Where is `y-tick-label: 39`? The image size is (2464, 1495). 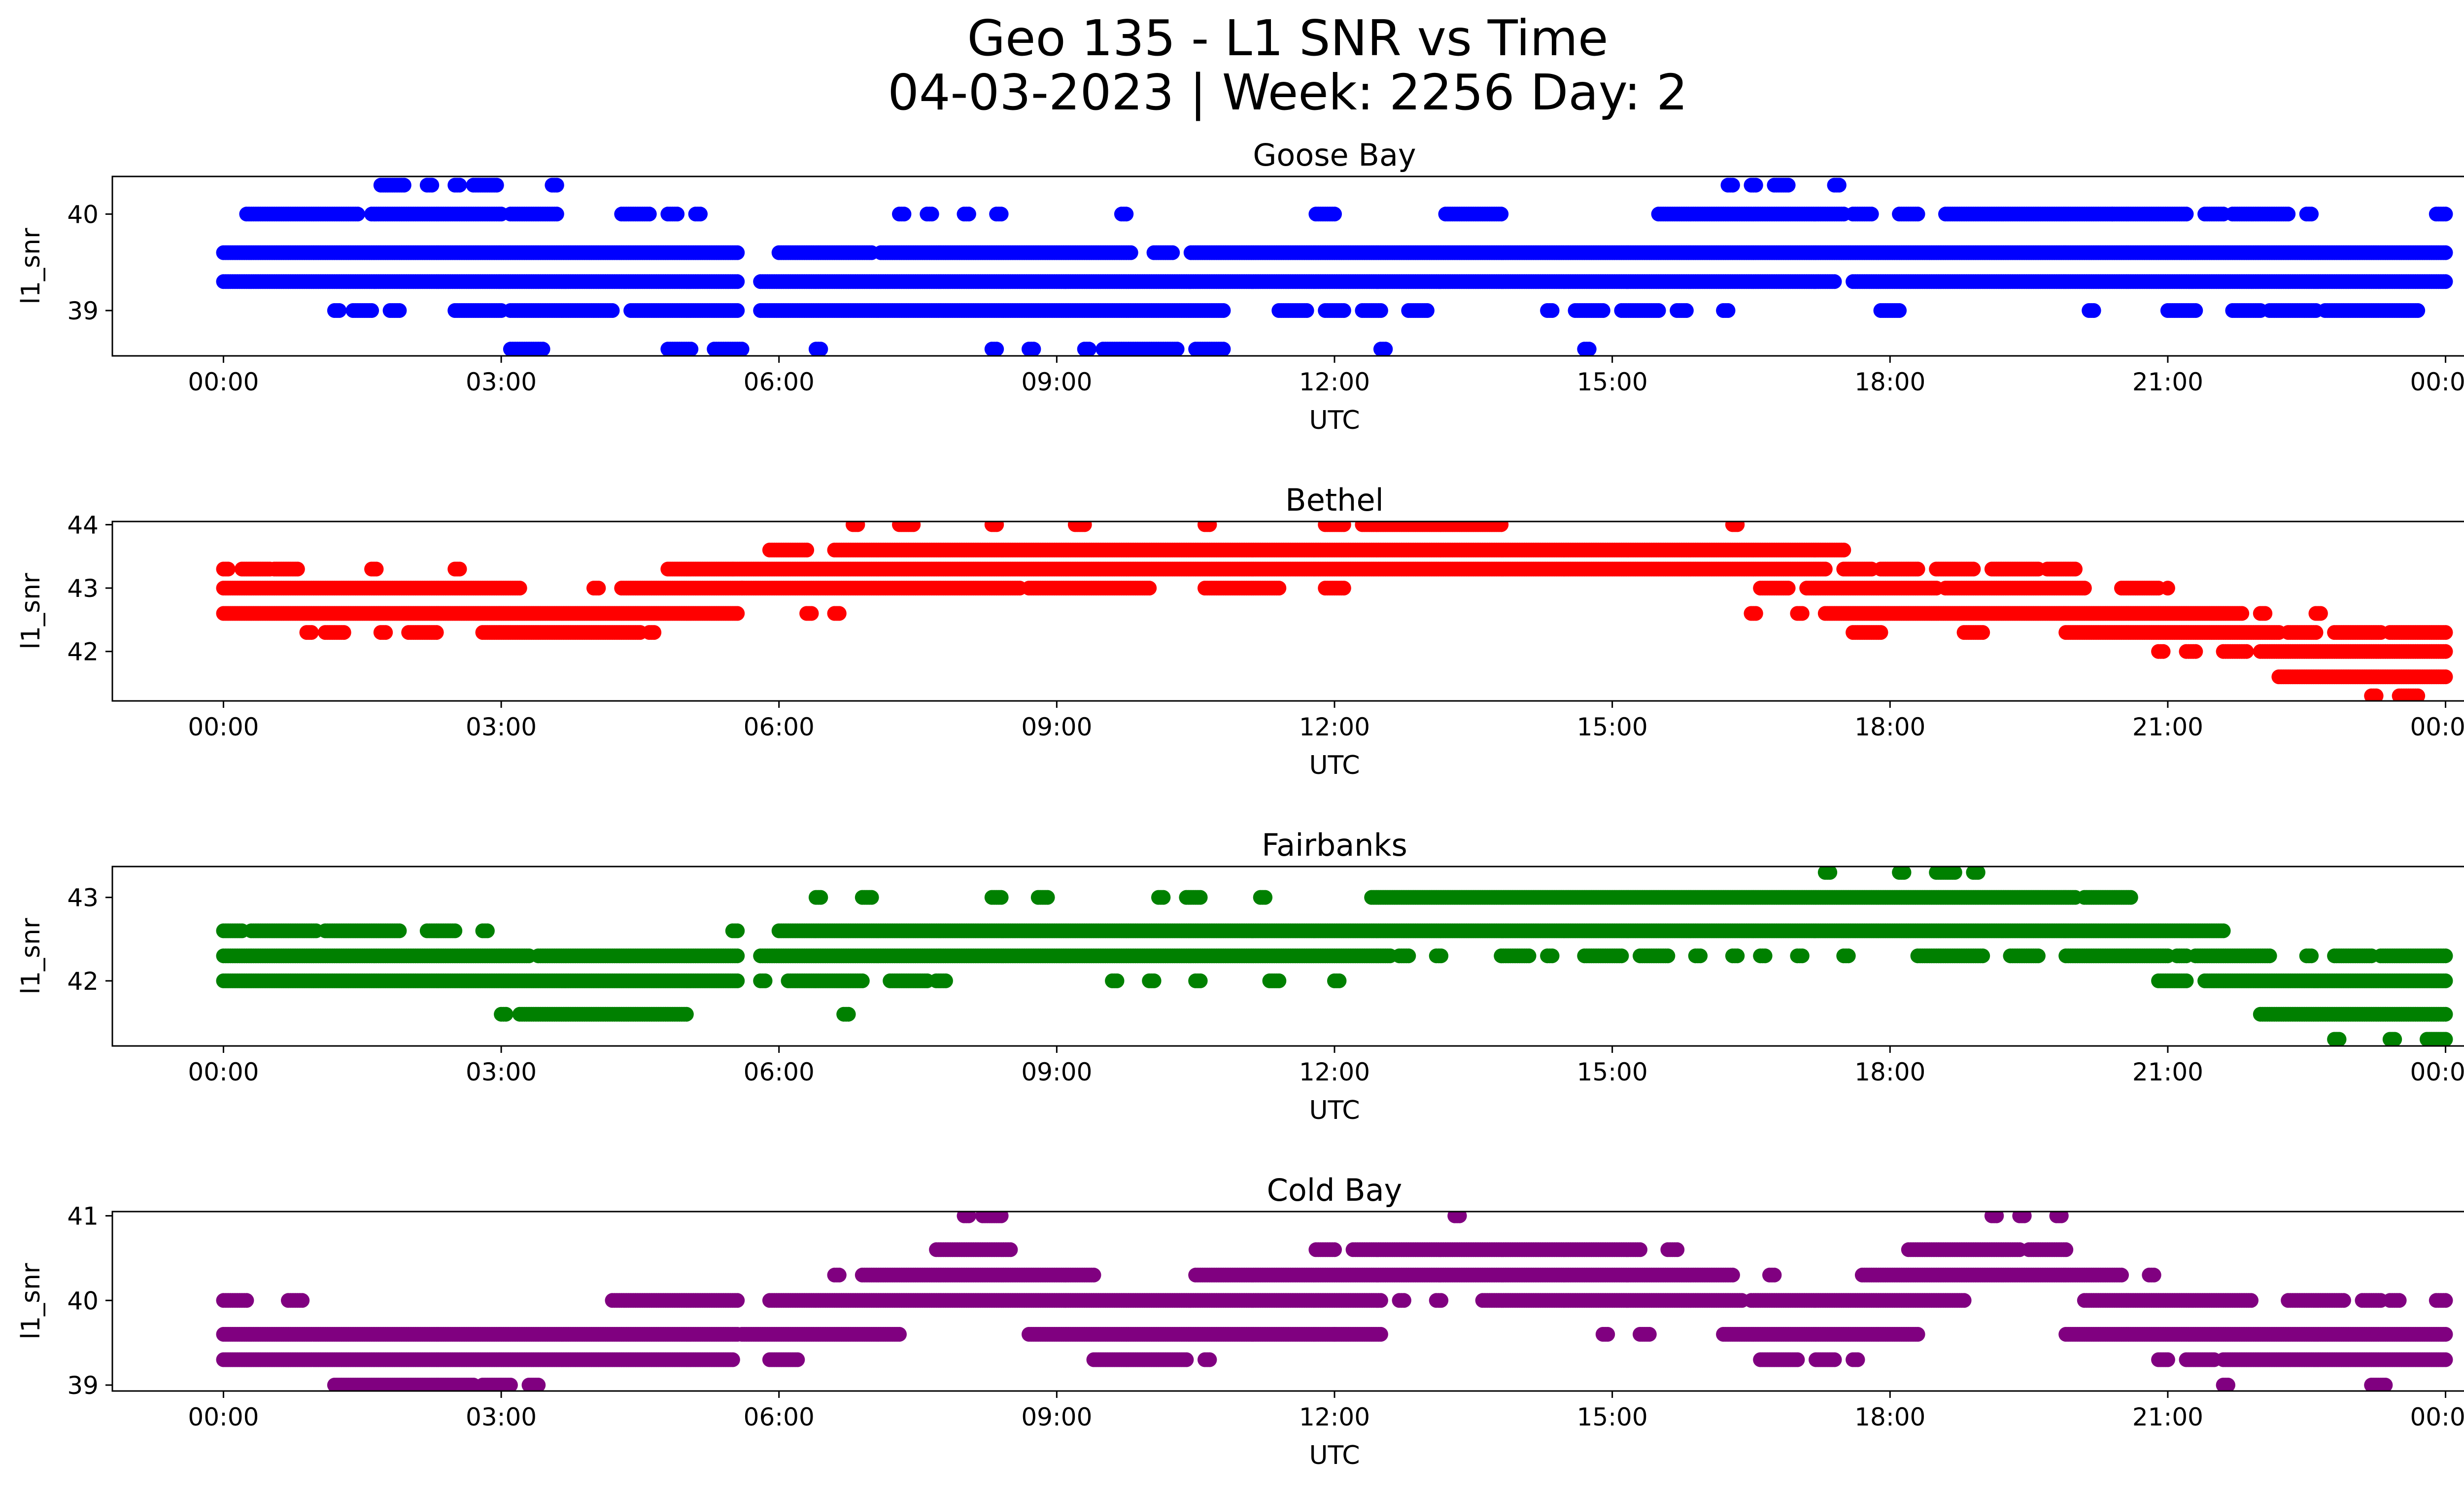
y-tick-label: 39 is located at coordinates (83, 311).